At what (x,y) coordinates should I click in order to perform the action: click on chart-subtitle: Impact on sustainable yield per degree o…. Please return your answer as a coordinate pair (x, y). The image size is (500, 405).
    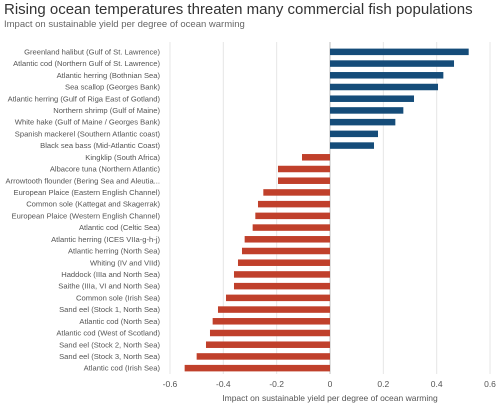
    Looking at the image, I should click on (124, 24).